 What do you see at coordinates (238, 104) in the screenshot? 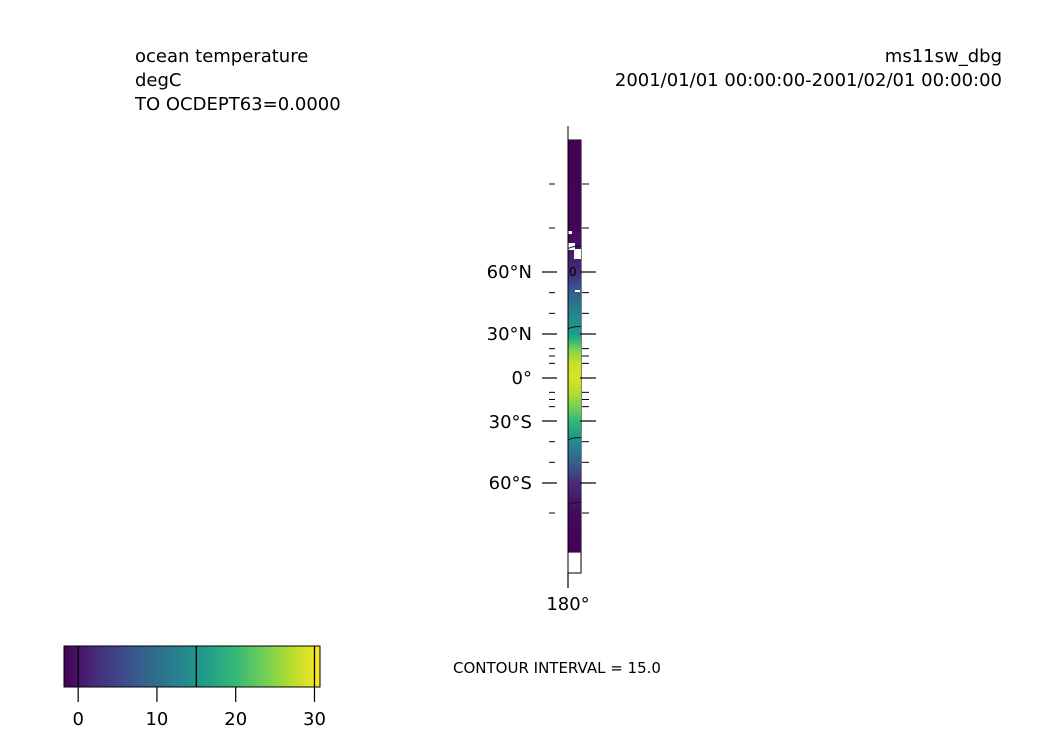
I see `title-level: TO OCDEPT63=0.0000` at bounding box center [238, 104].